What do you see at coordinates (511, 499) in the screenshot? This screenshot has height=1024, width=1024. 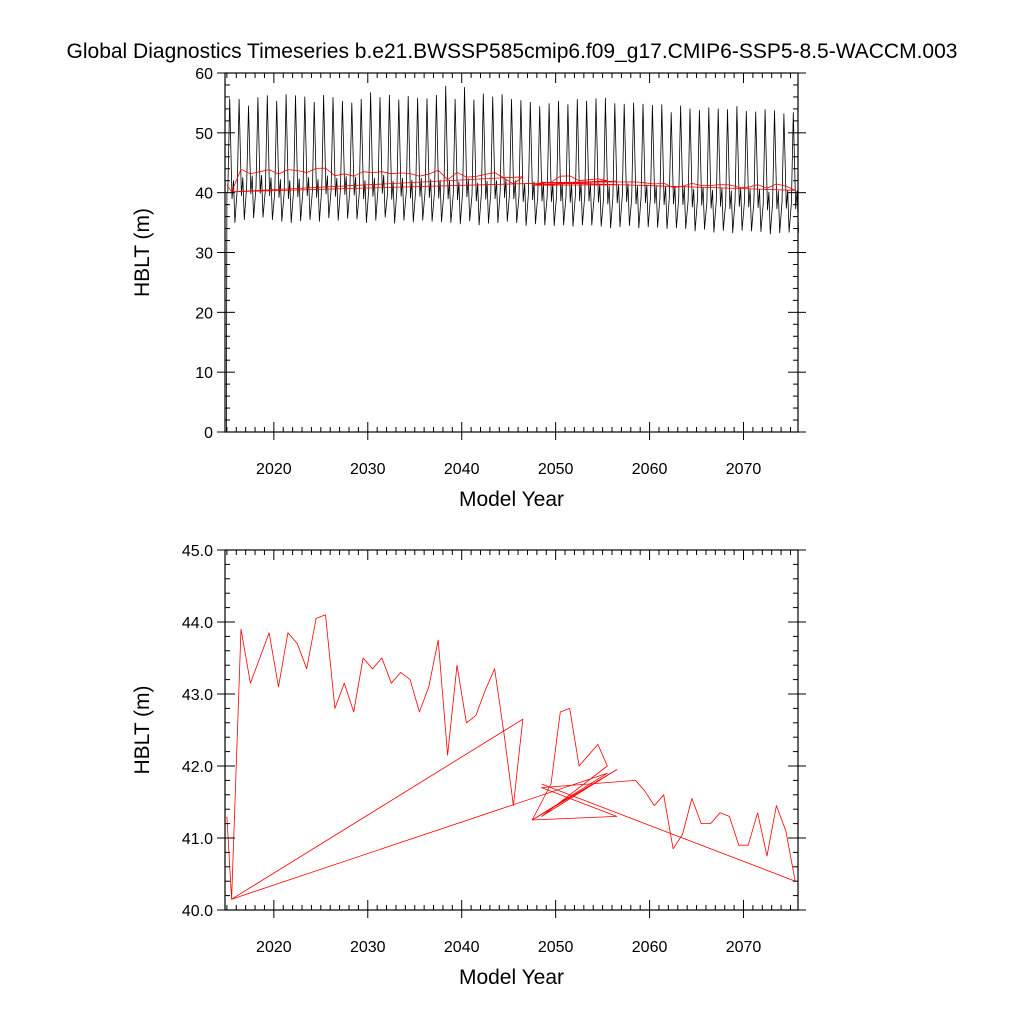 I see `top-x-axis-label: Model Year` at bounding box center [511, 499].